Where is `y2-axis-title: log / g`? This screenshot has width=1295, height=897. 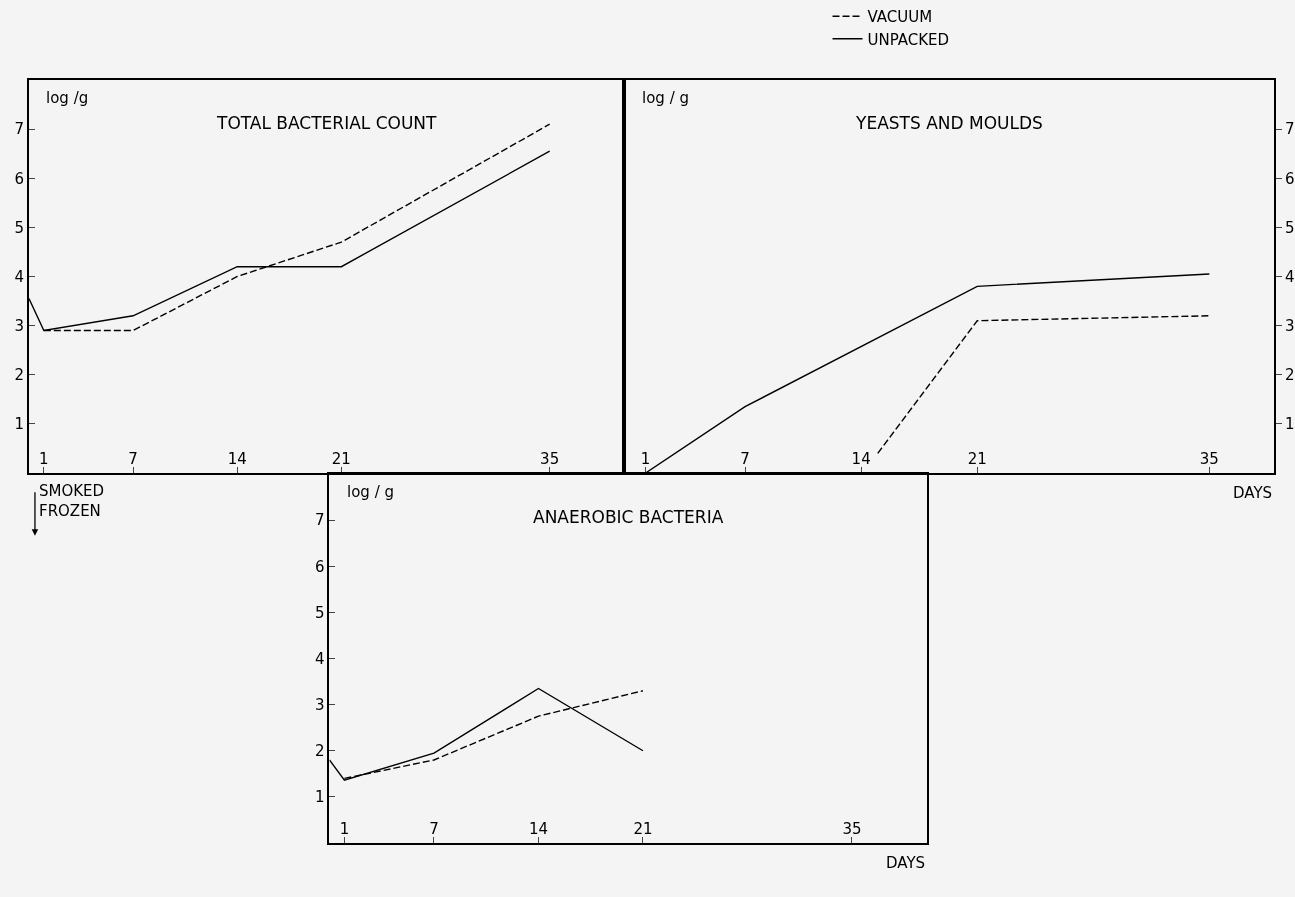
y2-axis-title: log / g is located at coordinates (665, 98).